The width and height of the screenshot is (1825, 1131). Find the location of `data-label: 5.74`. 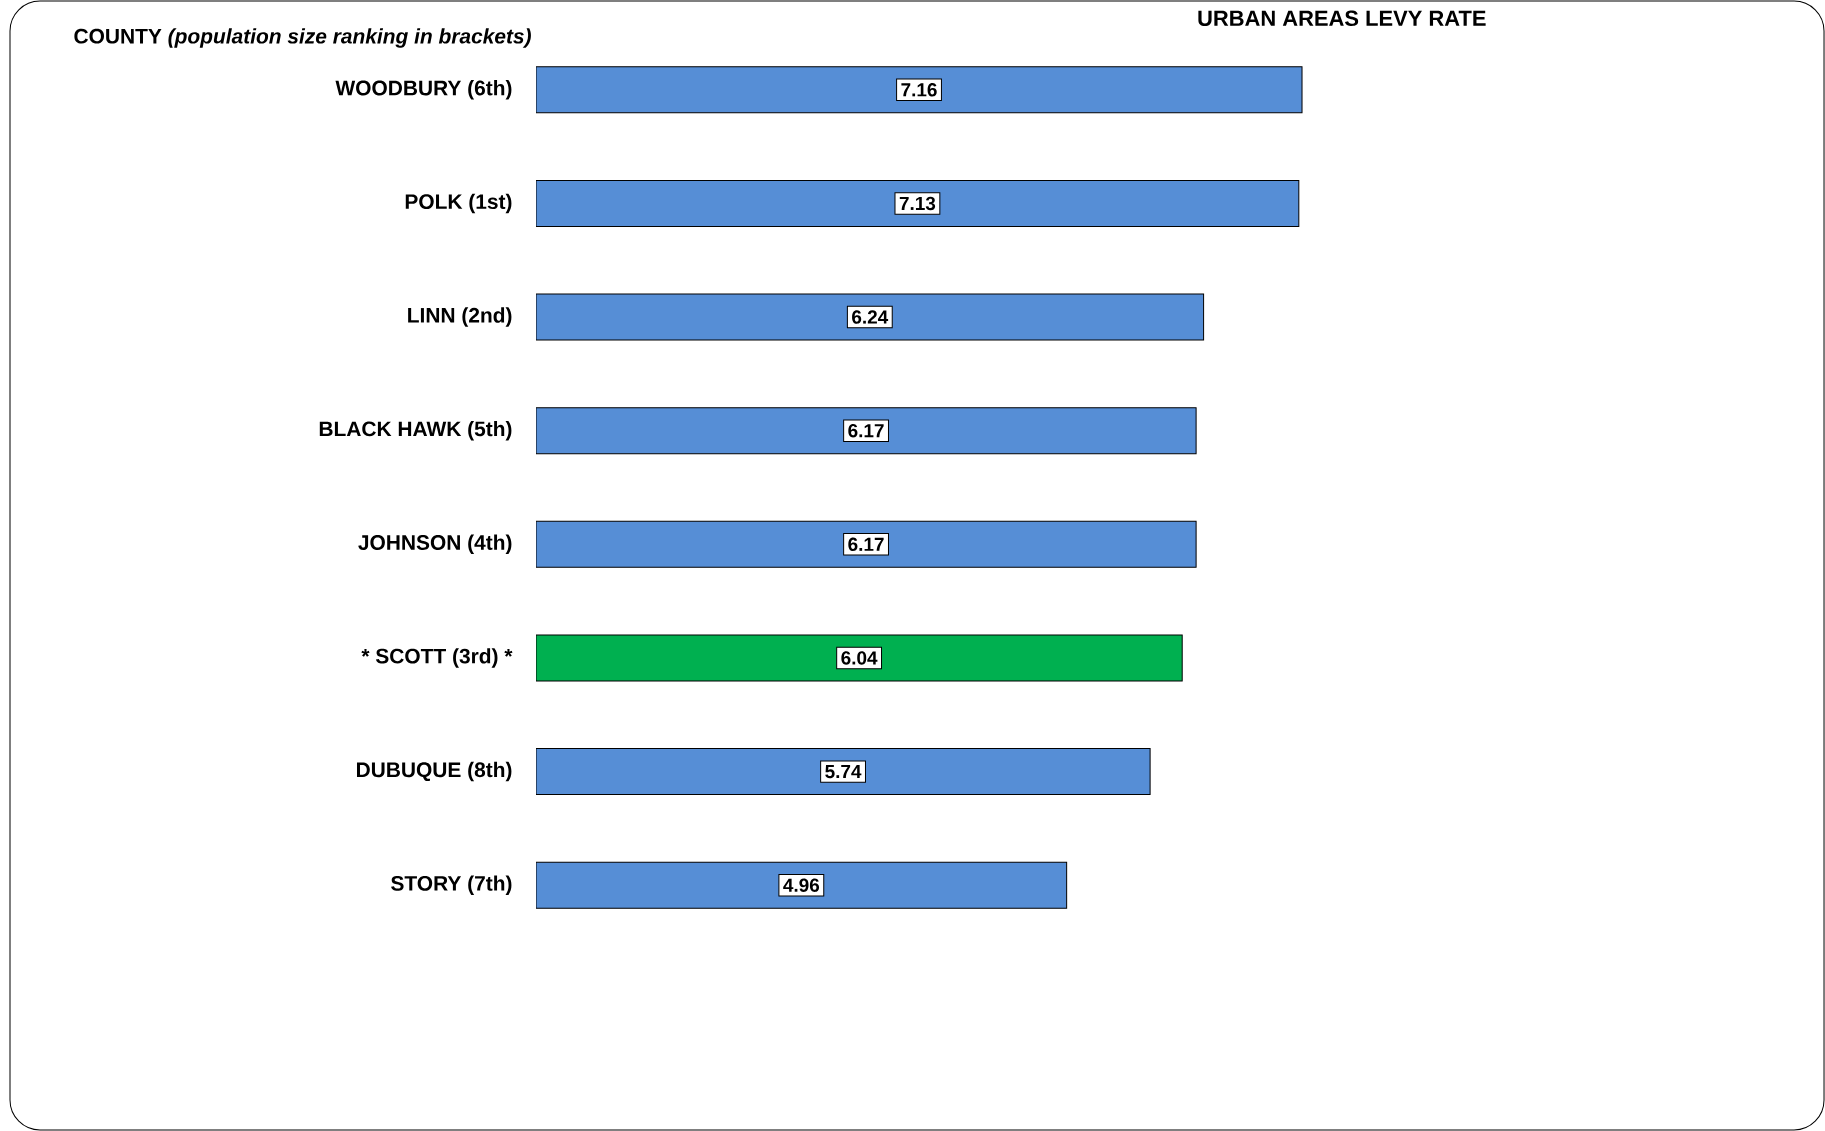

data-label: 5.74 is located at coordinates (843, 771).